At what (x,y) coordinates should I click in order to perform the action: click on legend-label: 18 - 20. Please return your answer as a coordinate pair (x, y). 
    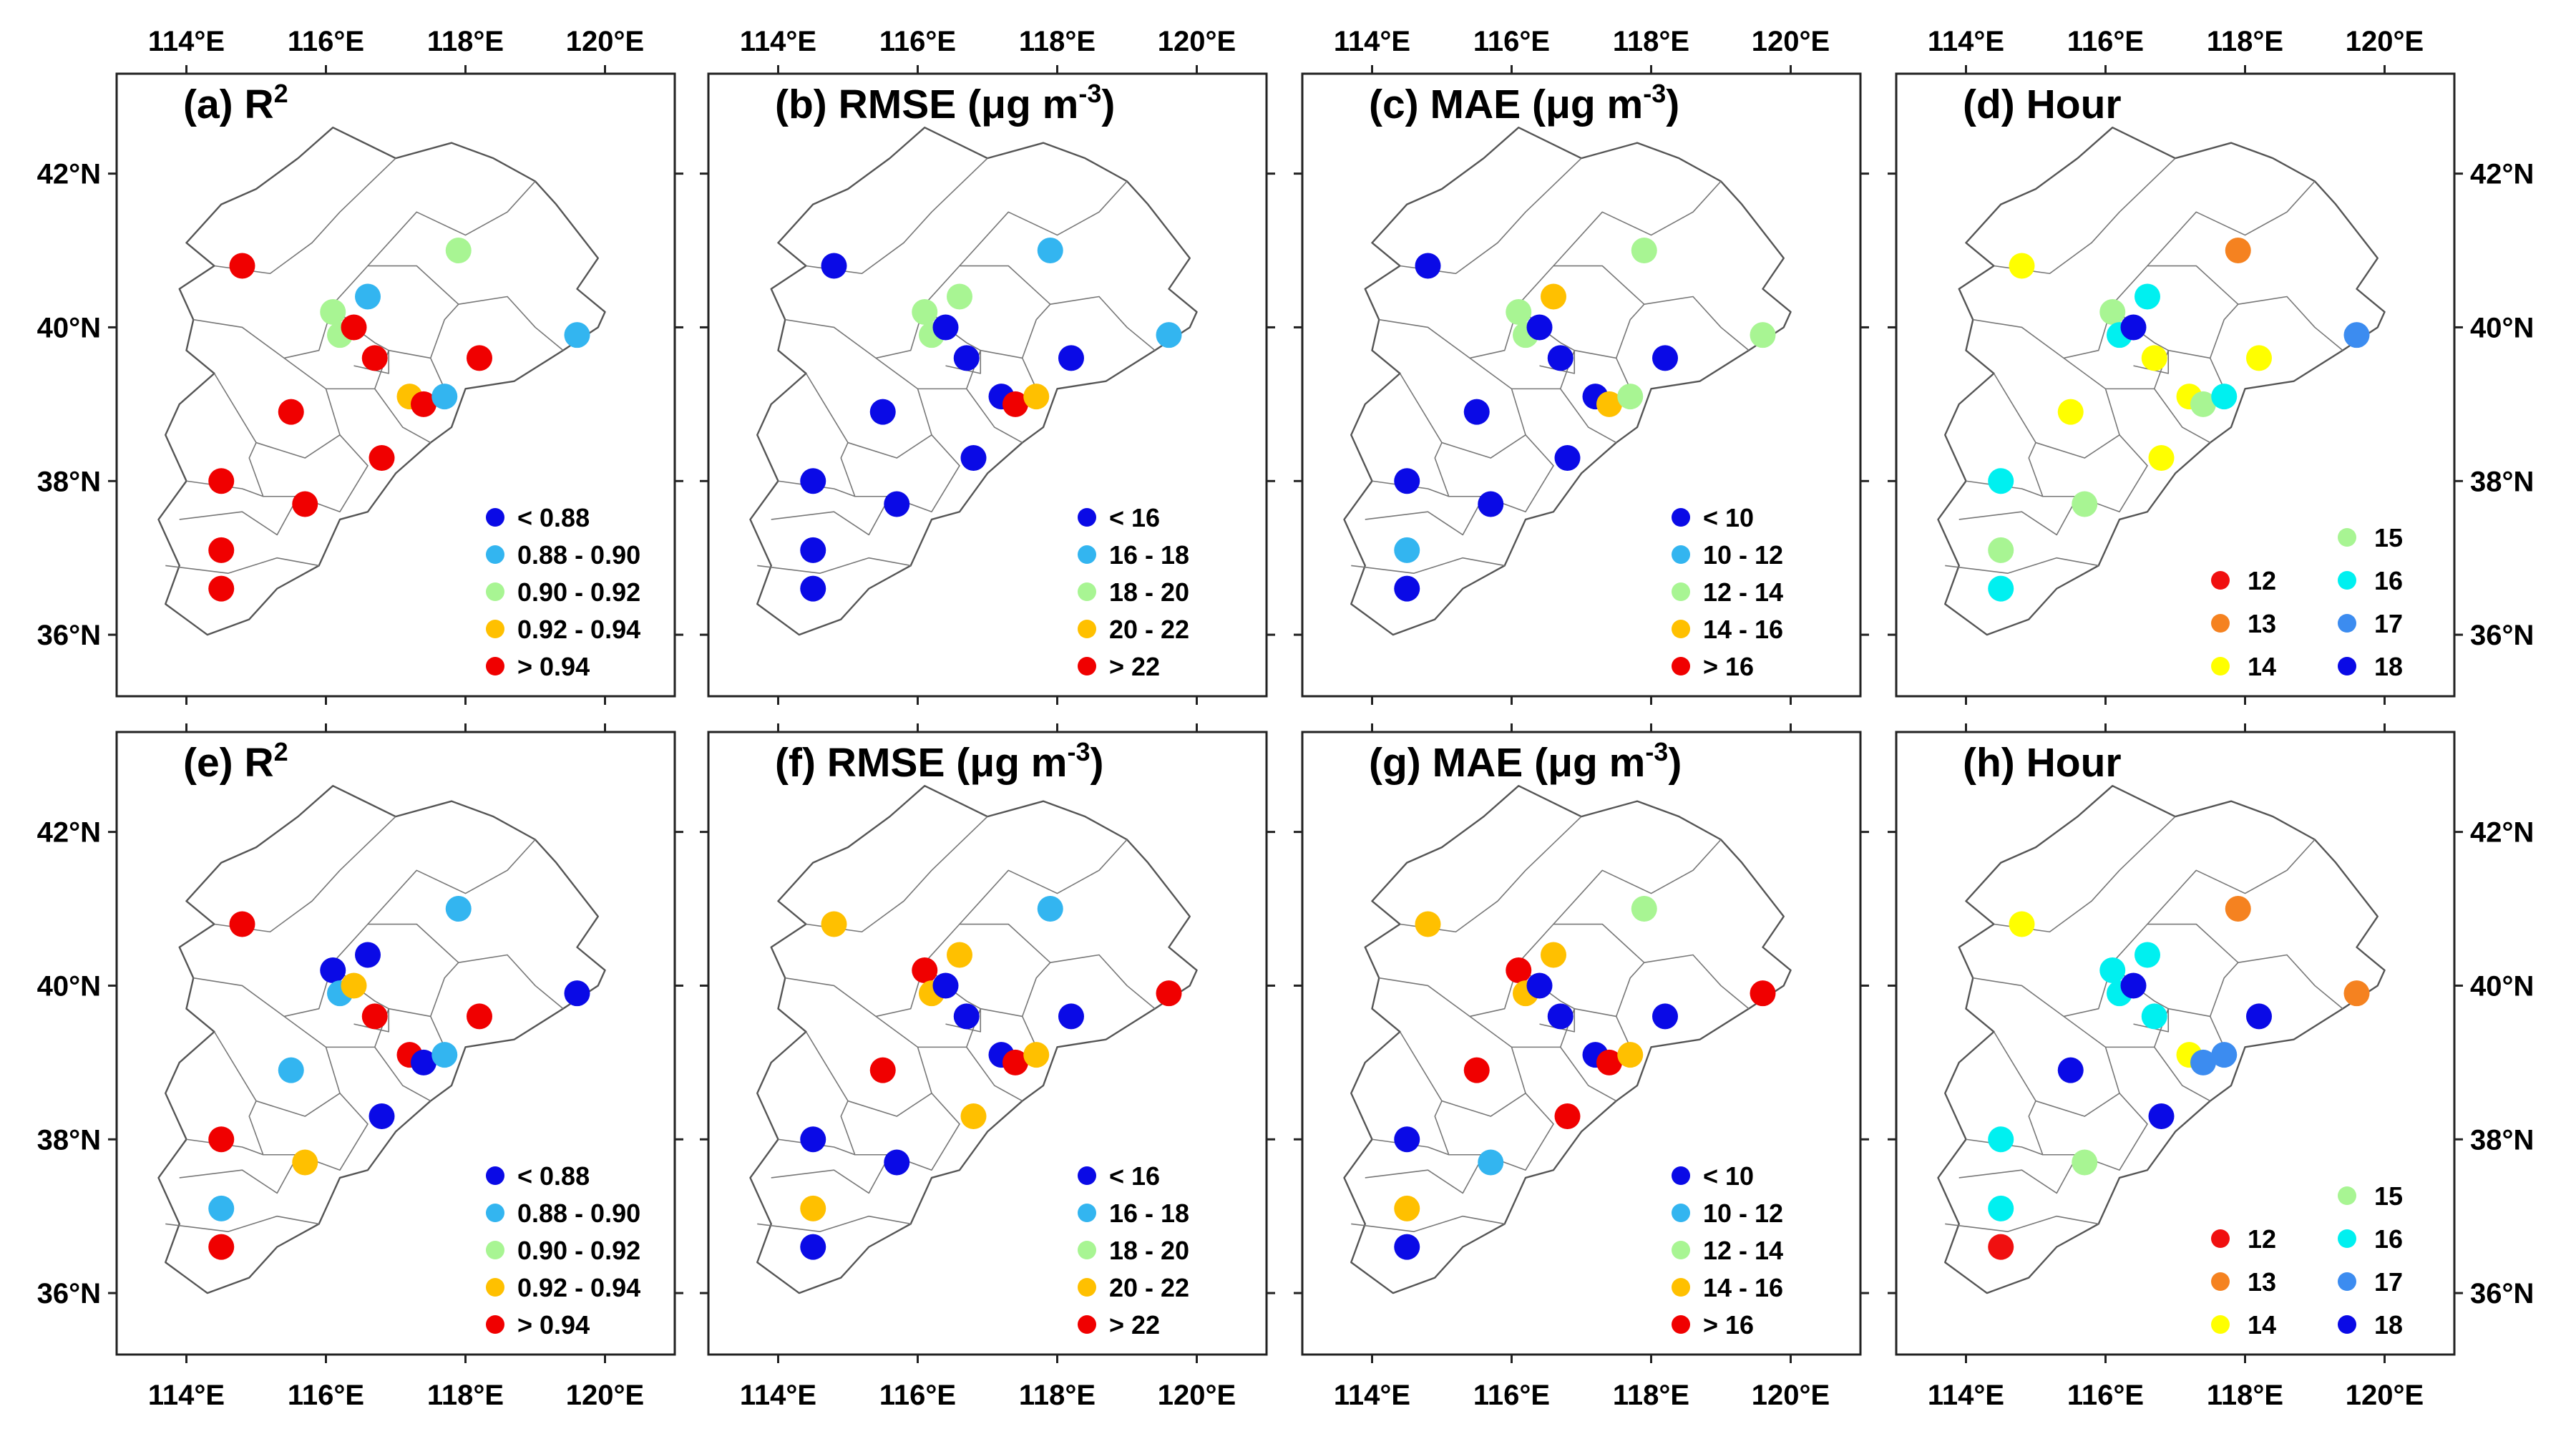
    Looking at the image, I should click on (1149, 1250).